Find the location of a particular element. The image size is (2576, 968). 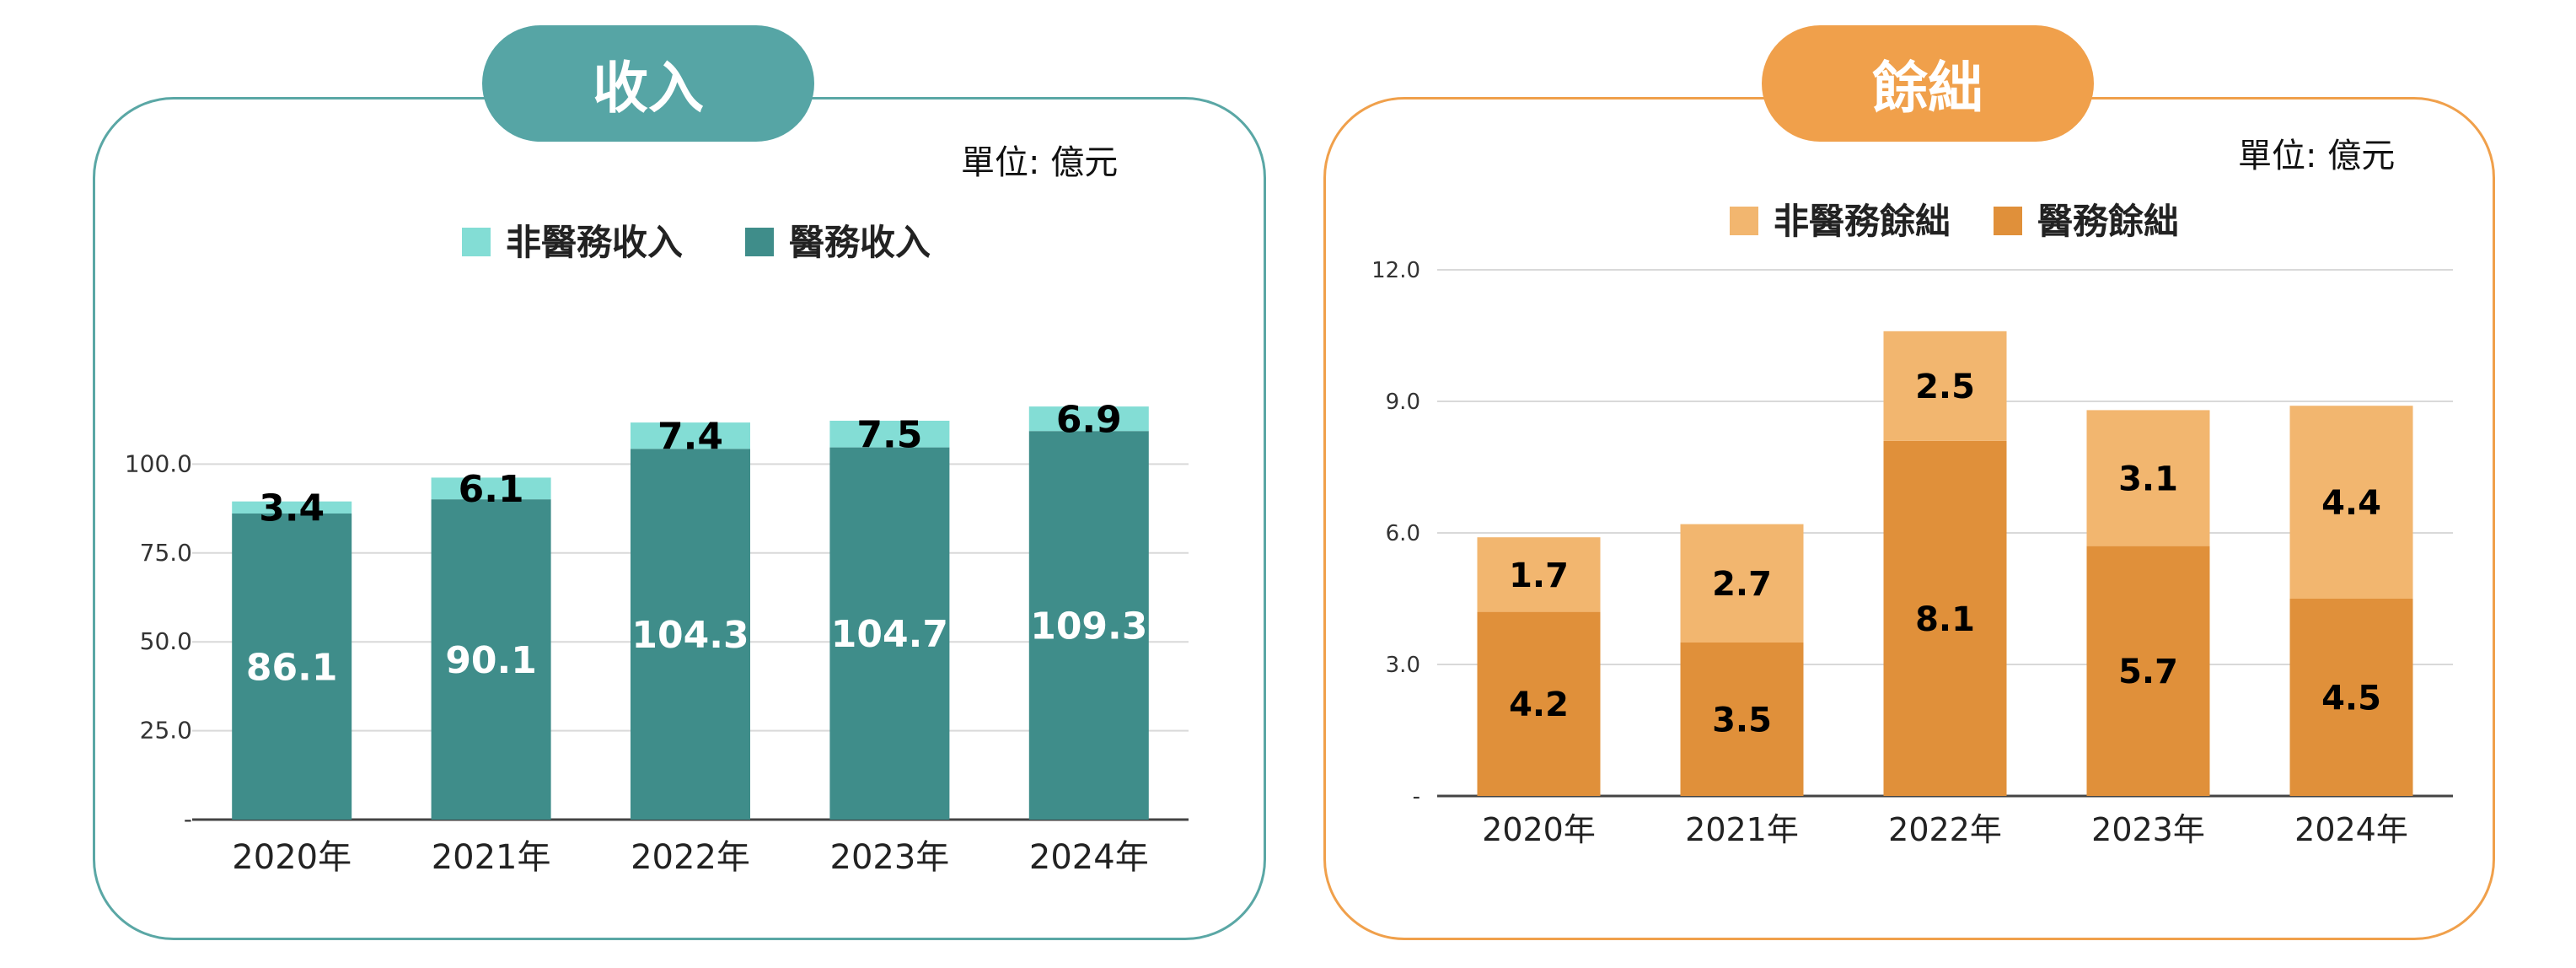

data-label: 3.5 is located at coordinates (1742, 720).